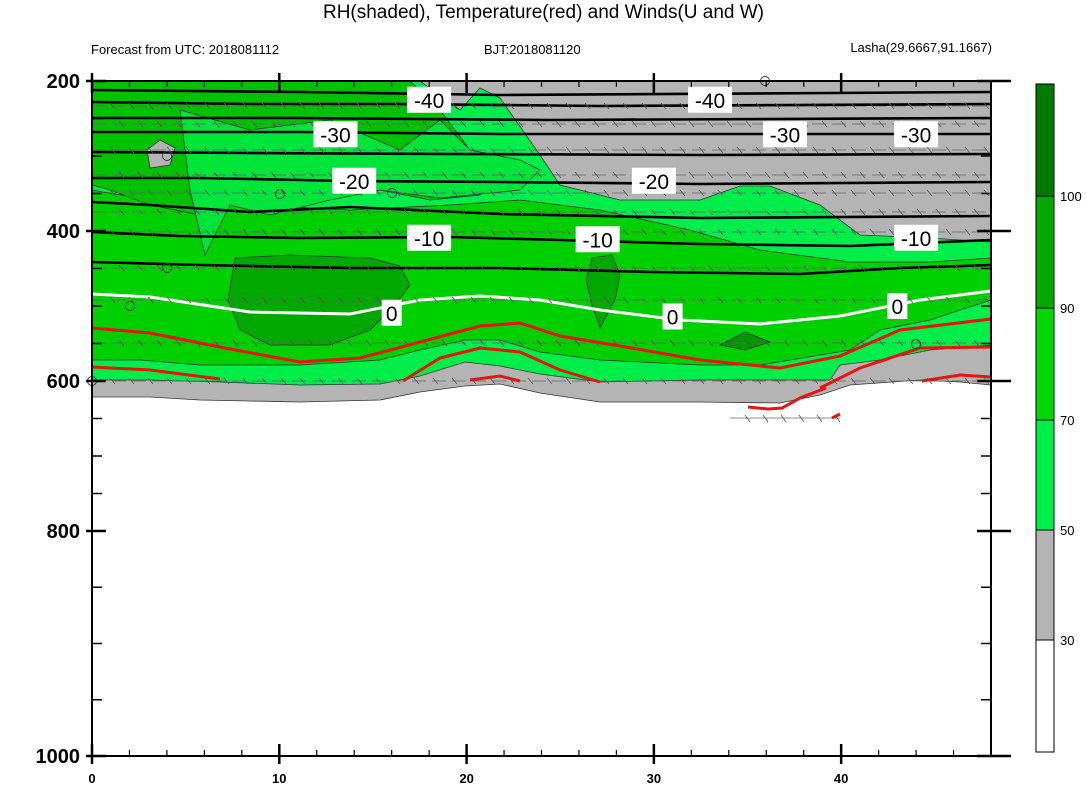 This screenshot has width=1087, height=806. I want to click on colorbar: 30 50 70 90 100, so click(1058, 418).